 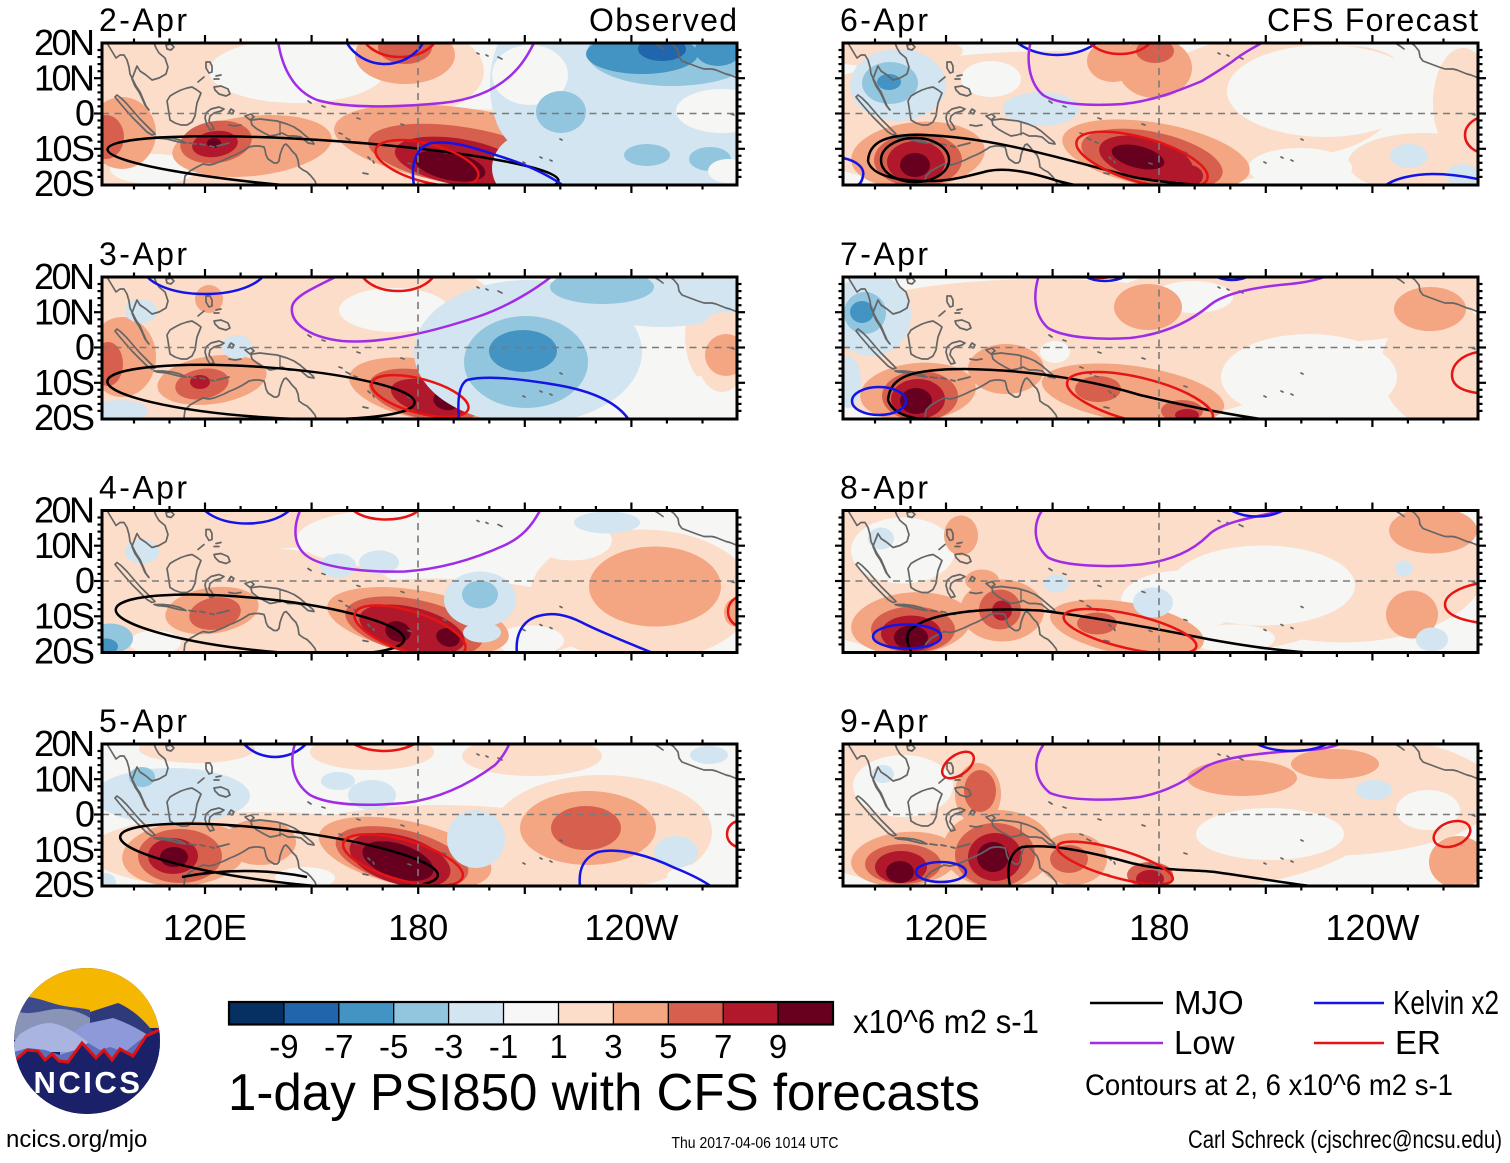 I want to click on svg-text: ER, so click(x=1418, y=1042).